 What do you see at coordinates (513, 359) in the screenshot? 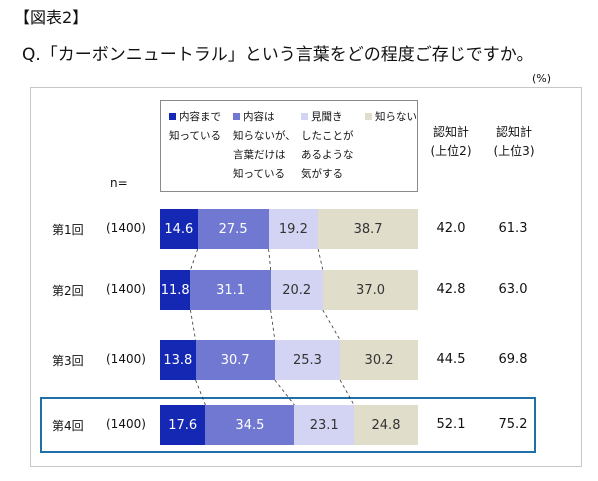
I see `aware-top3-value-3: 69.8` at bounding box center [513, 359].